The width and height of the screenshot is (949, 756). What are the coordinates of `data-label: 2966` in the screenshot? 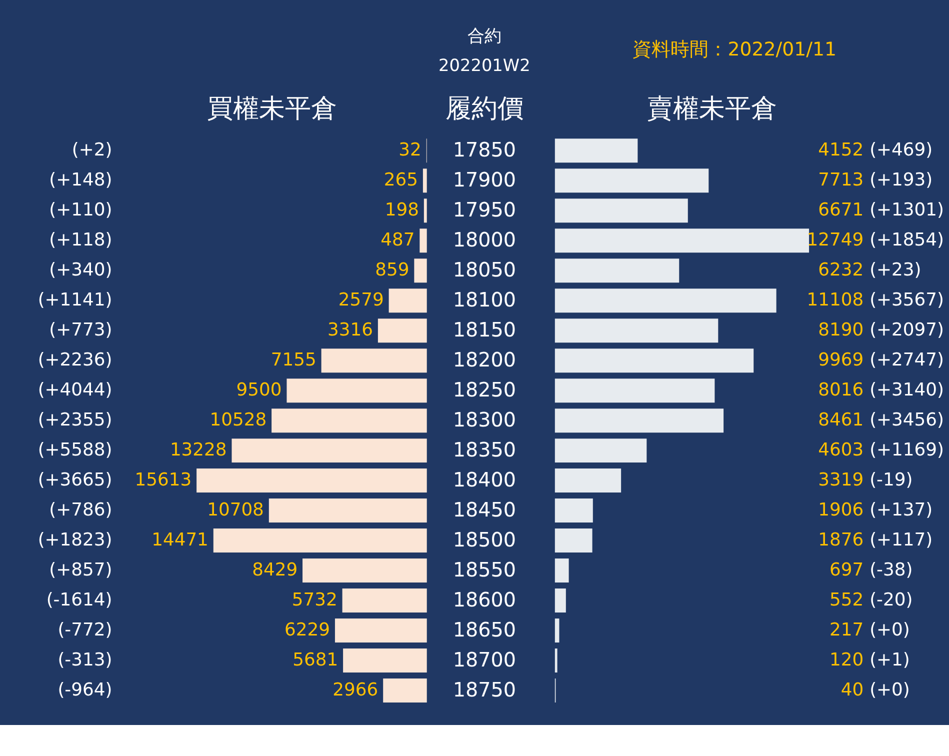 It's located at (355, 689).